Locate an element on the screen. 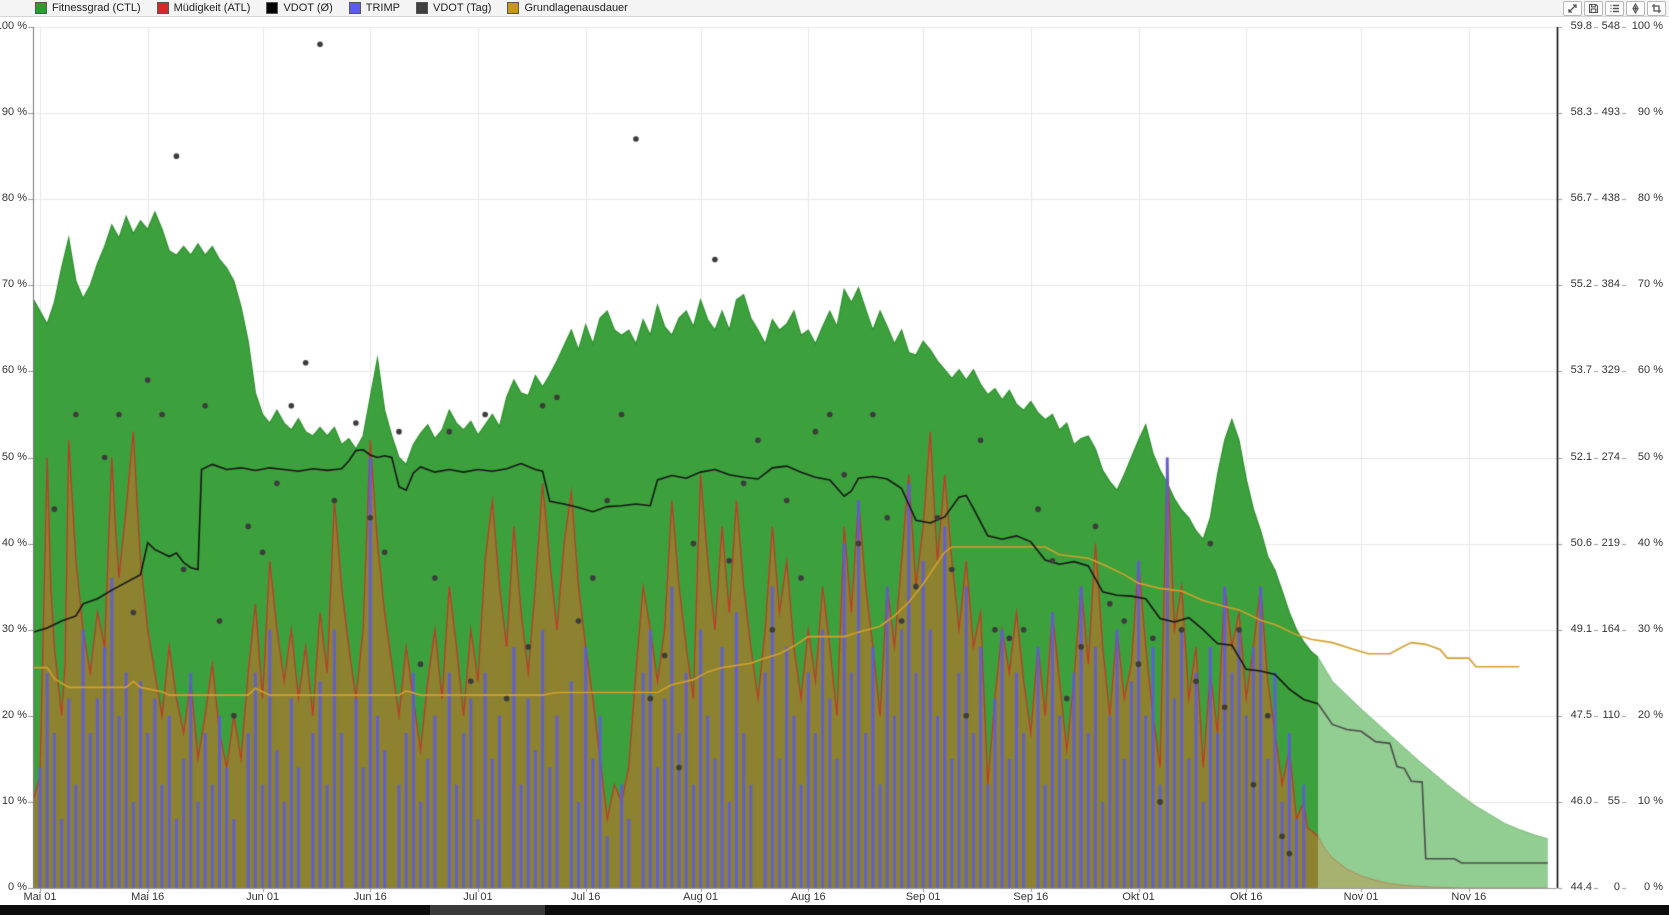 Image resolution: width=1669 pixels, height=915 pixels. y-axis-label-trimp: 110 is located at coordinates (1611, 714).